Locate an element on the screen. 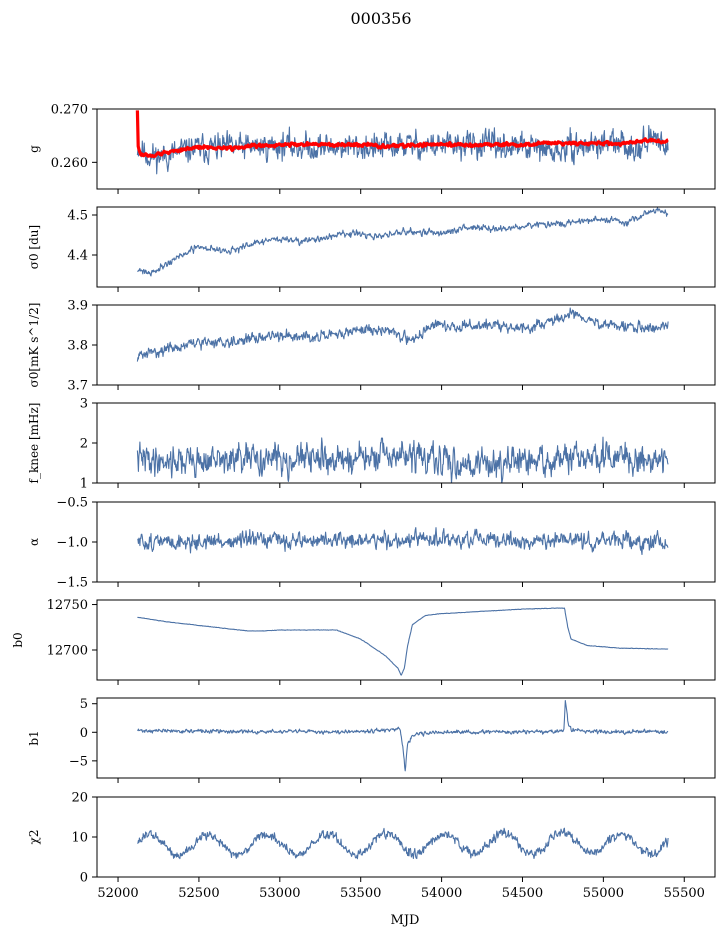 This screenshot has height=936, width=725. panel-6: −5 0 5 b1 is located at coordinates (371, 740).